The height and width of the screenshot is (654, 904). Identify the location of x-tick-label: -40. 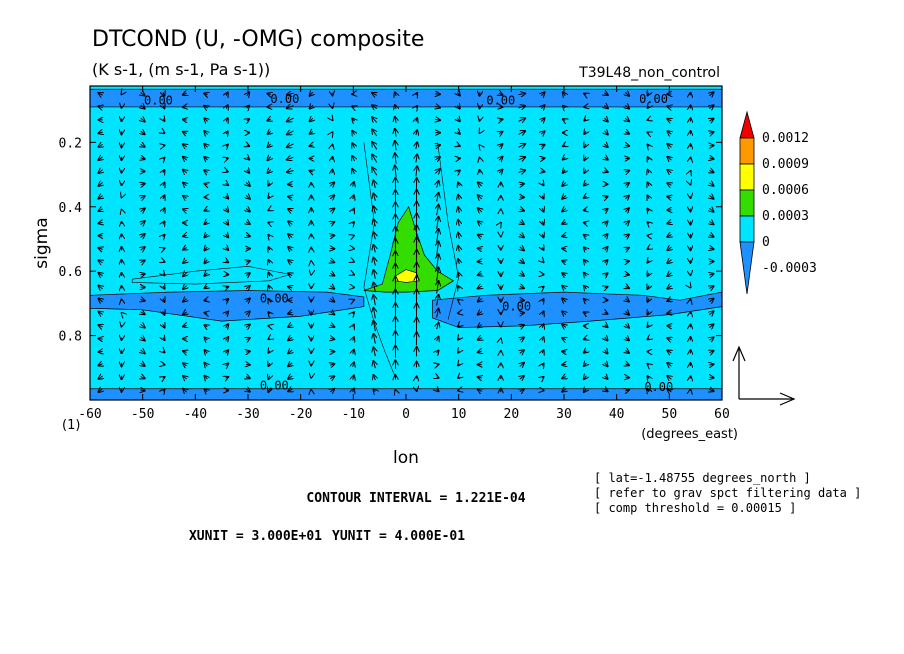
(195, 414).